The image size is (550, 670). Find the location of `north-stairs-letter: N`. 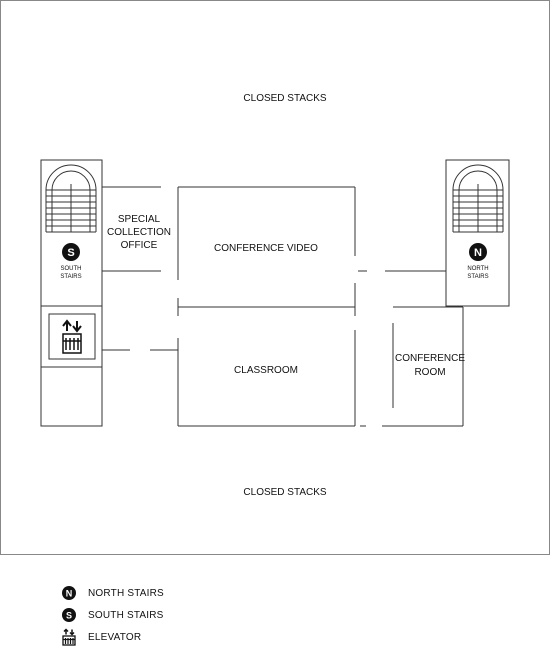

north-stairs-letter: N is located at coordinates (478, 253).